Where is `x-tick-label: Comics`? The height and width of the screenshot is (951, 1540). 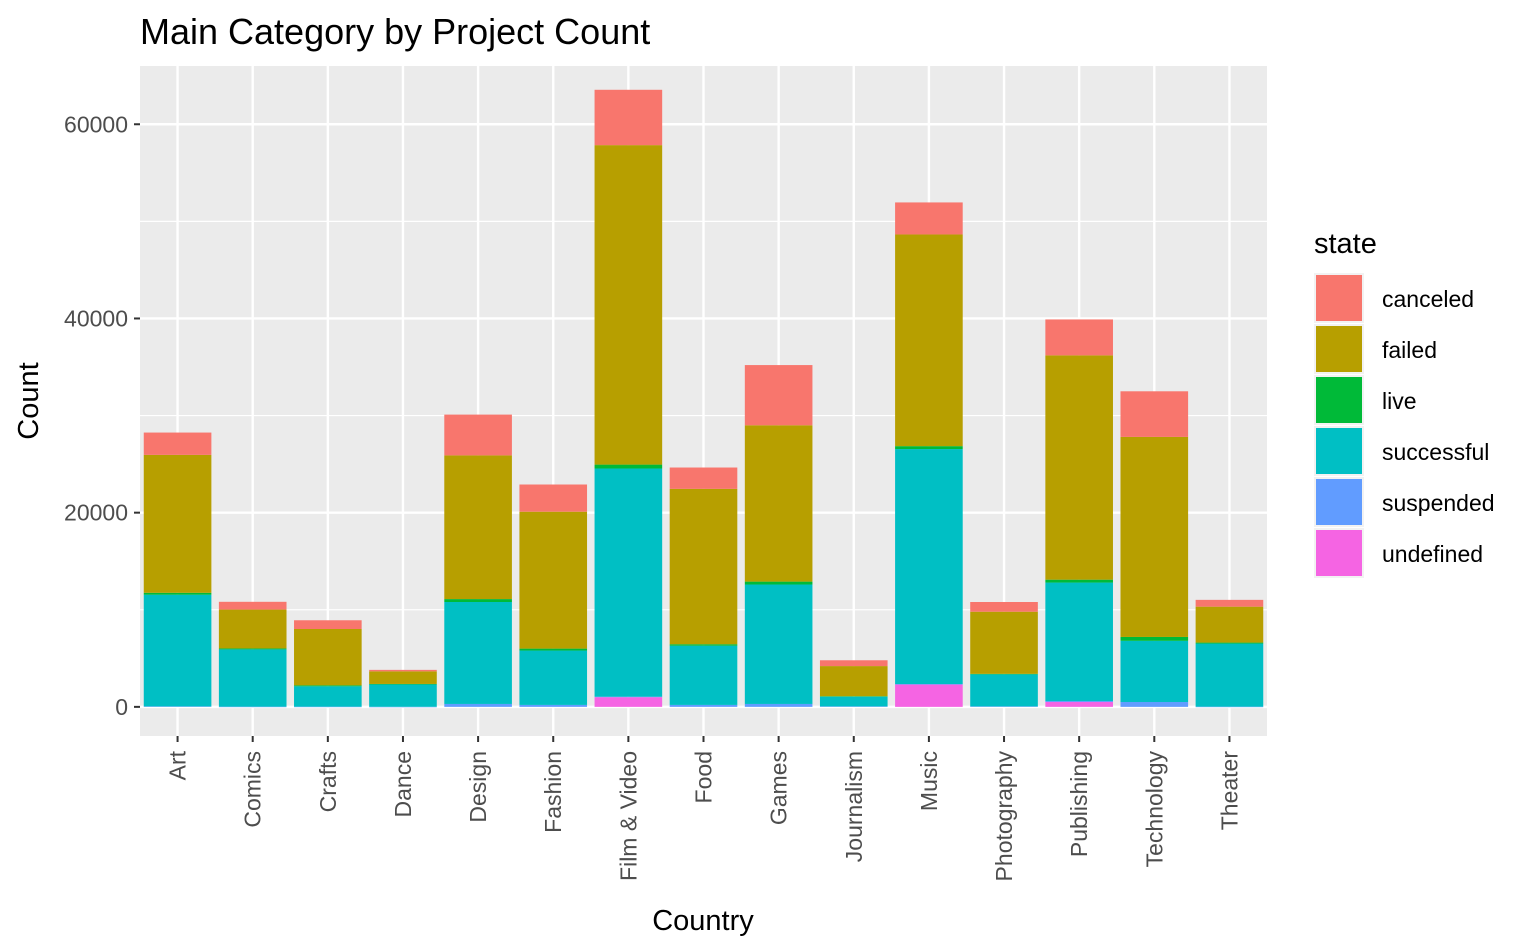 x-tick-label: Comics is located at coordinates (253, 789).